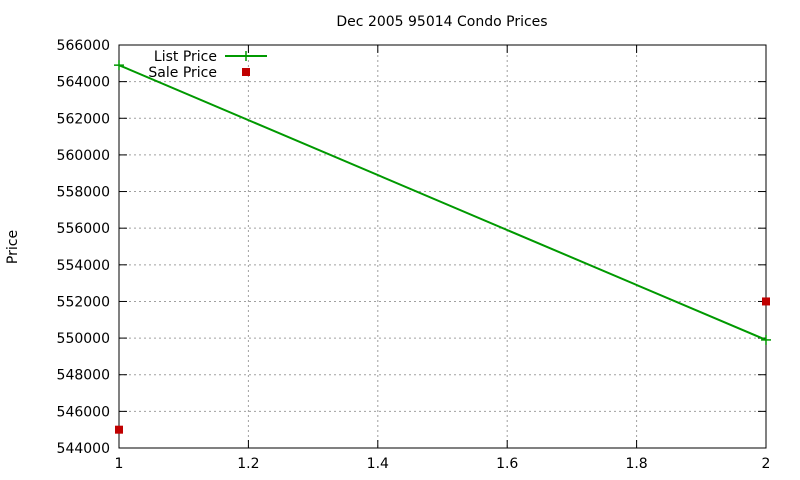  What do you see at coordinates (248, 464) in the screenshot?
I see `x-tick-label: 1.2` at bounding box center [248, 464].